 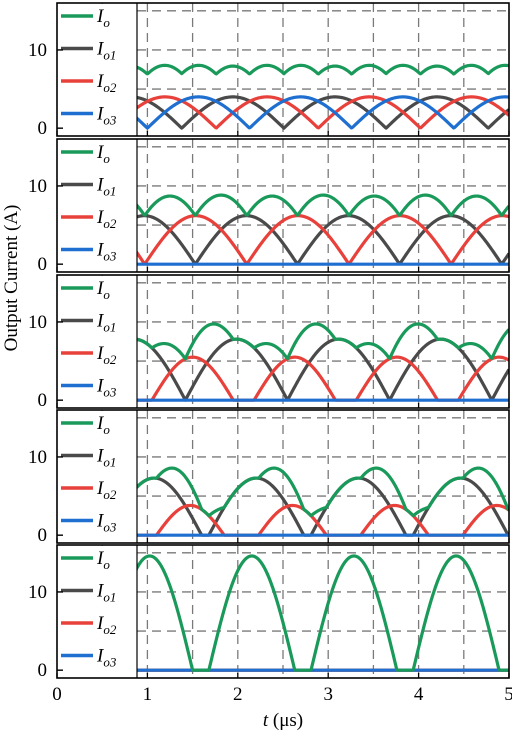 I want to click on series-line-io2, so click(x=320, y=112).